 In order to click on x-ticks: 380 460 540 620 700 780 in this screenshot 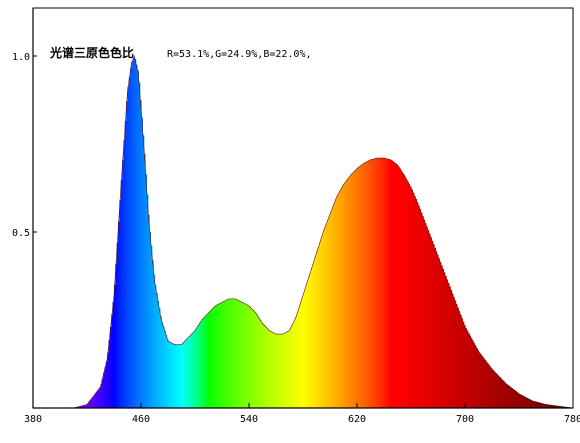, I will do `click(302, 414)`.